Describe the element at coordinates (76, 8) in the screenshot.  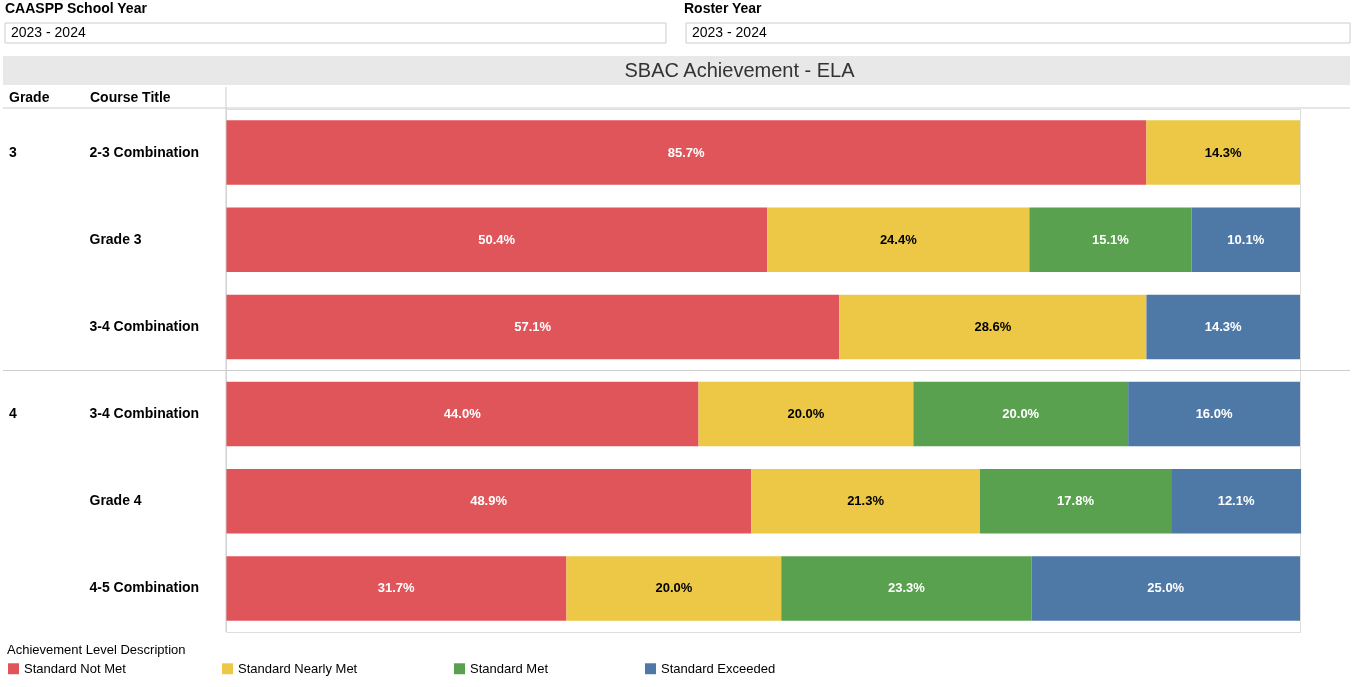
I see `text: CAASPP School Year` at that location.